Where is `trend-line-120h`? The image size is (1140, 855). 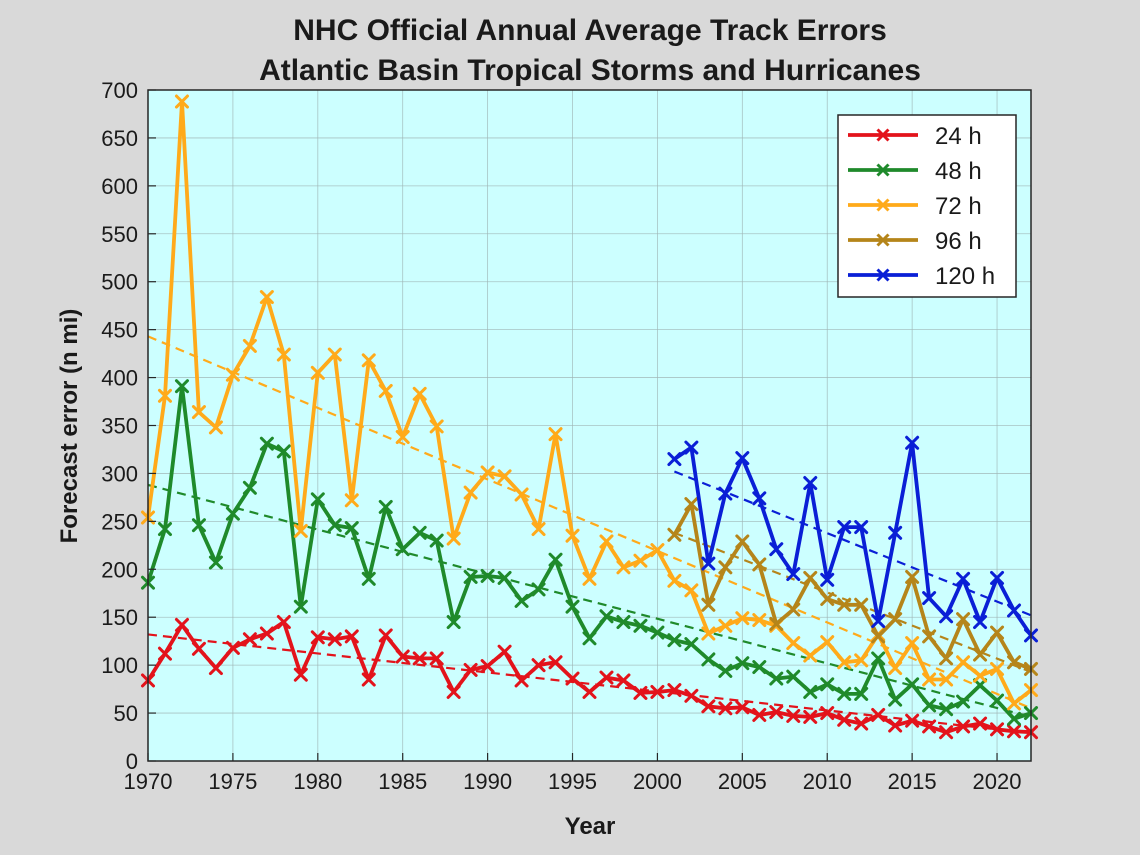
trend-line-120h is located at coordinates (852, 543).